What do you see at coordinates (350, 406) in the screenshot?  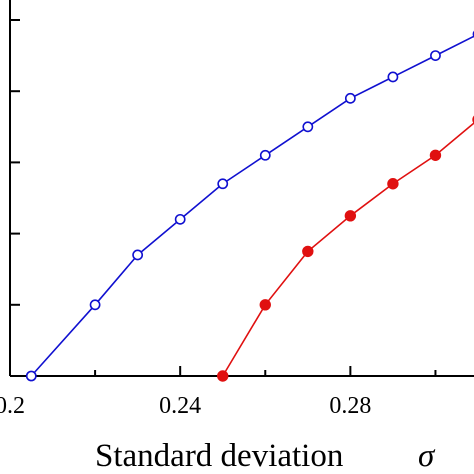 I see `x-tick-label: 0.28` at bounding box center [350, 406].